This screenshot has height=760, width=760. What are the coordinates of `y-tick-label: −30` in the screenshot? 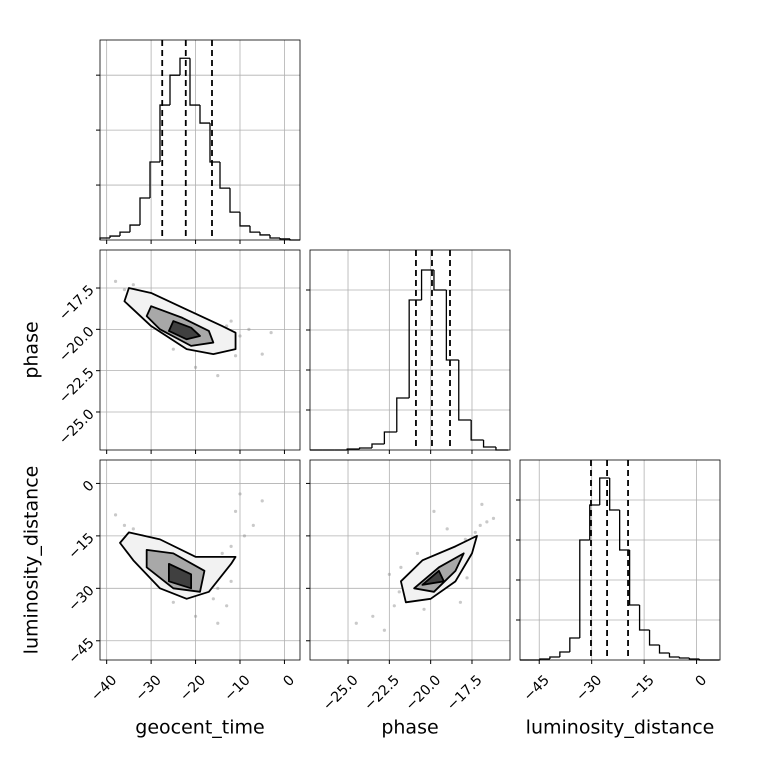 It's located at (81, 599).